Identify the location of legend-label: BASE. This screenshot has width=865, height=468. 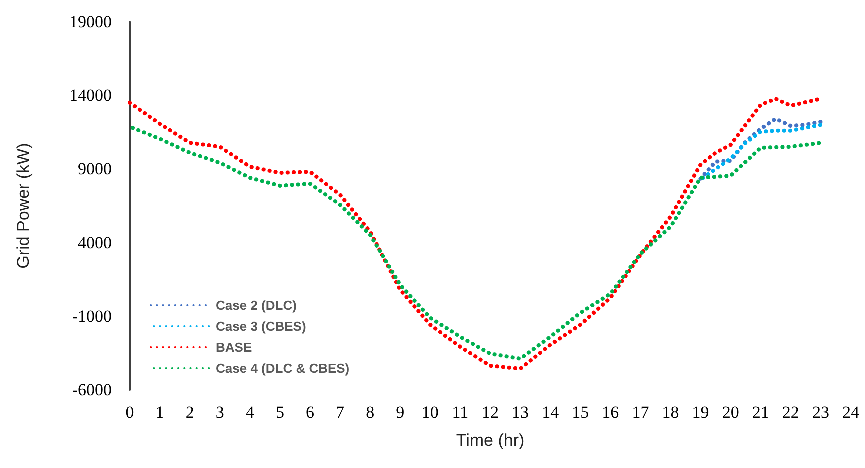
(234, 347).